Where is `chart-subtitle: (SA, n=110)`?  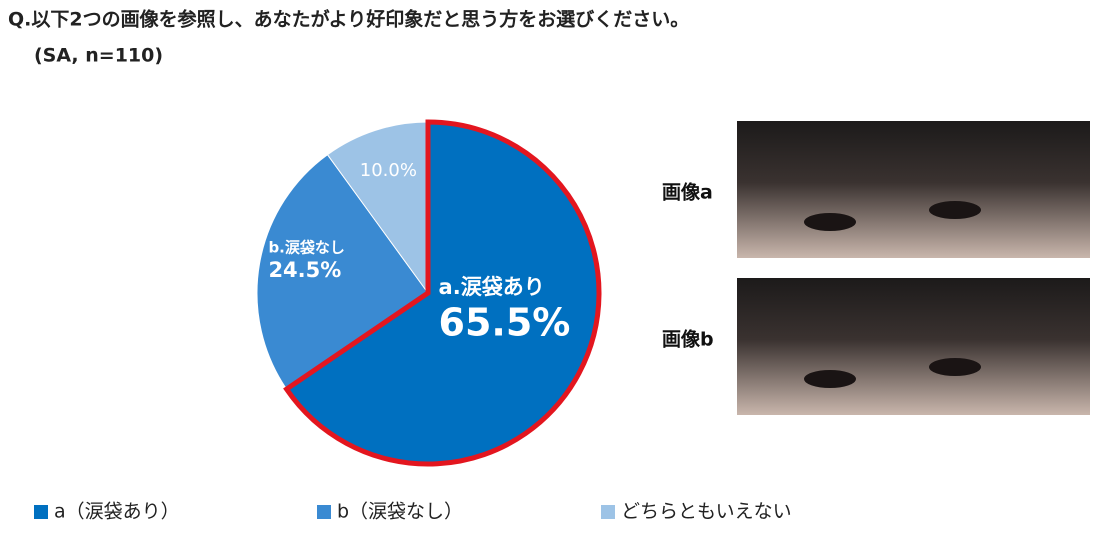 chart-subtitle: (SA, n=110) is located at coordinates (98, 56).